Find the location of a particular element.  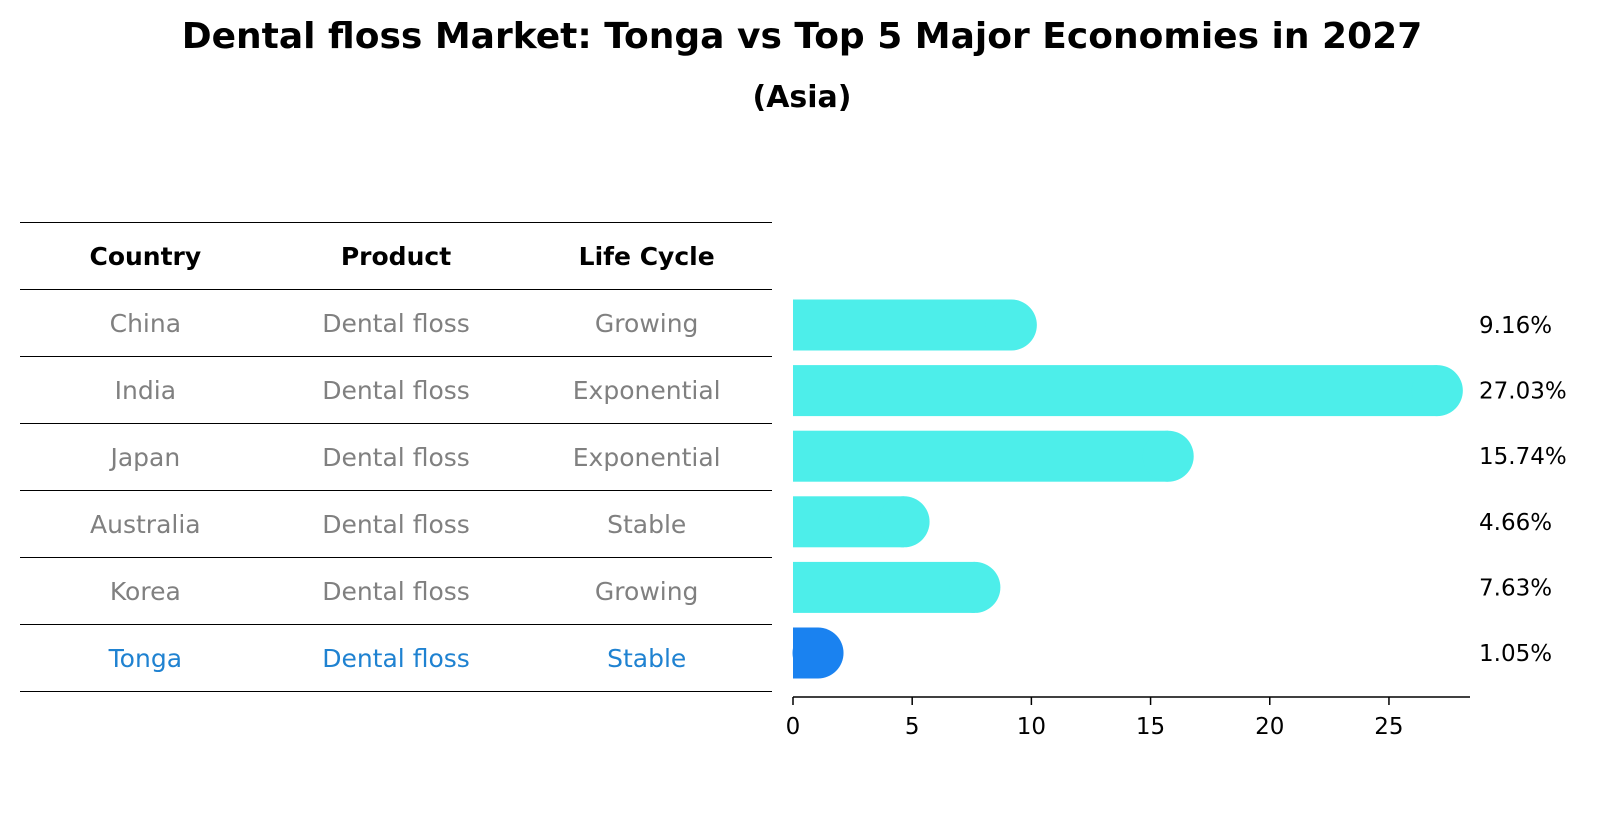

bar-india is located at coordinates (1115, 391).